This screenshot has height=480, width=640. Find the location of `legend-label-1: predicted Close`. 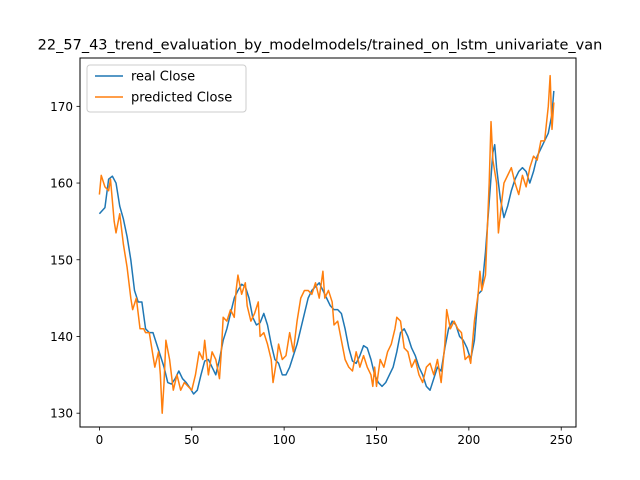

legend-label-1: predicted Close is located at coordinates (181, 98).